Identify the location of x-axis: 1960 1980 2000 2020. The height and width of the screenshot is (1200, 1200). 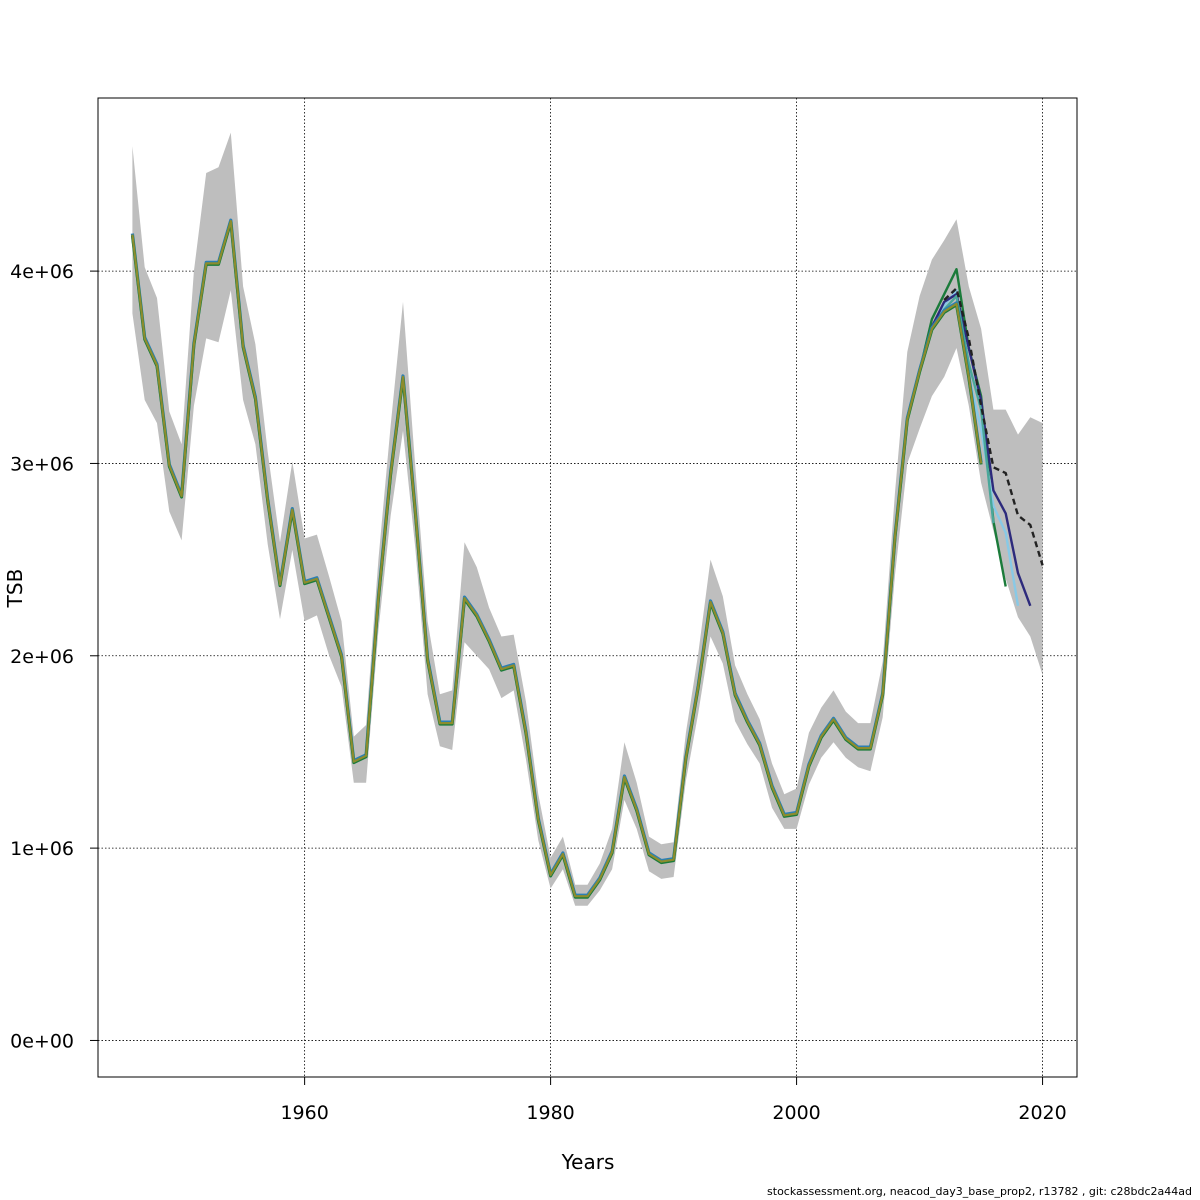
(673, 1100).